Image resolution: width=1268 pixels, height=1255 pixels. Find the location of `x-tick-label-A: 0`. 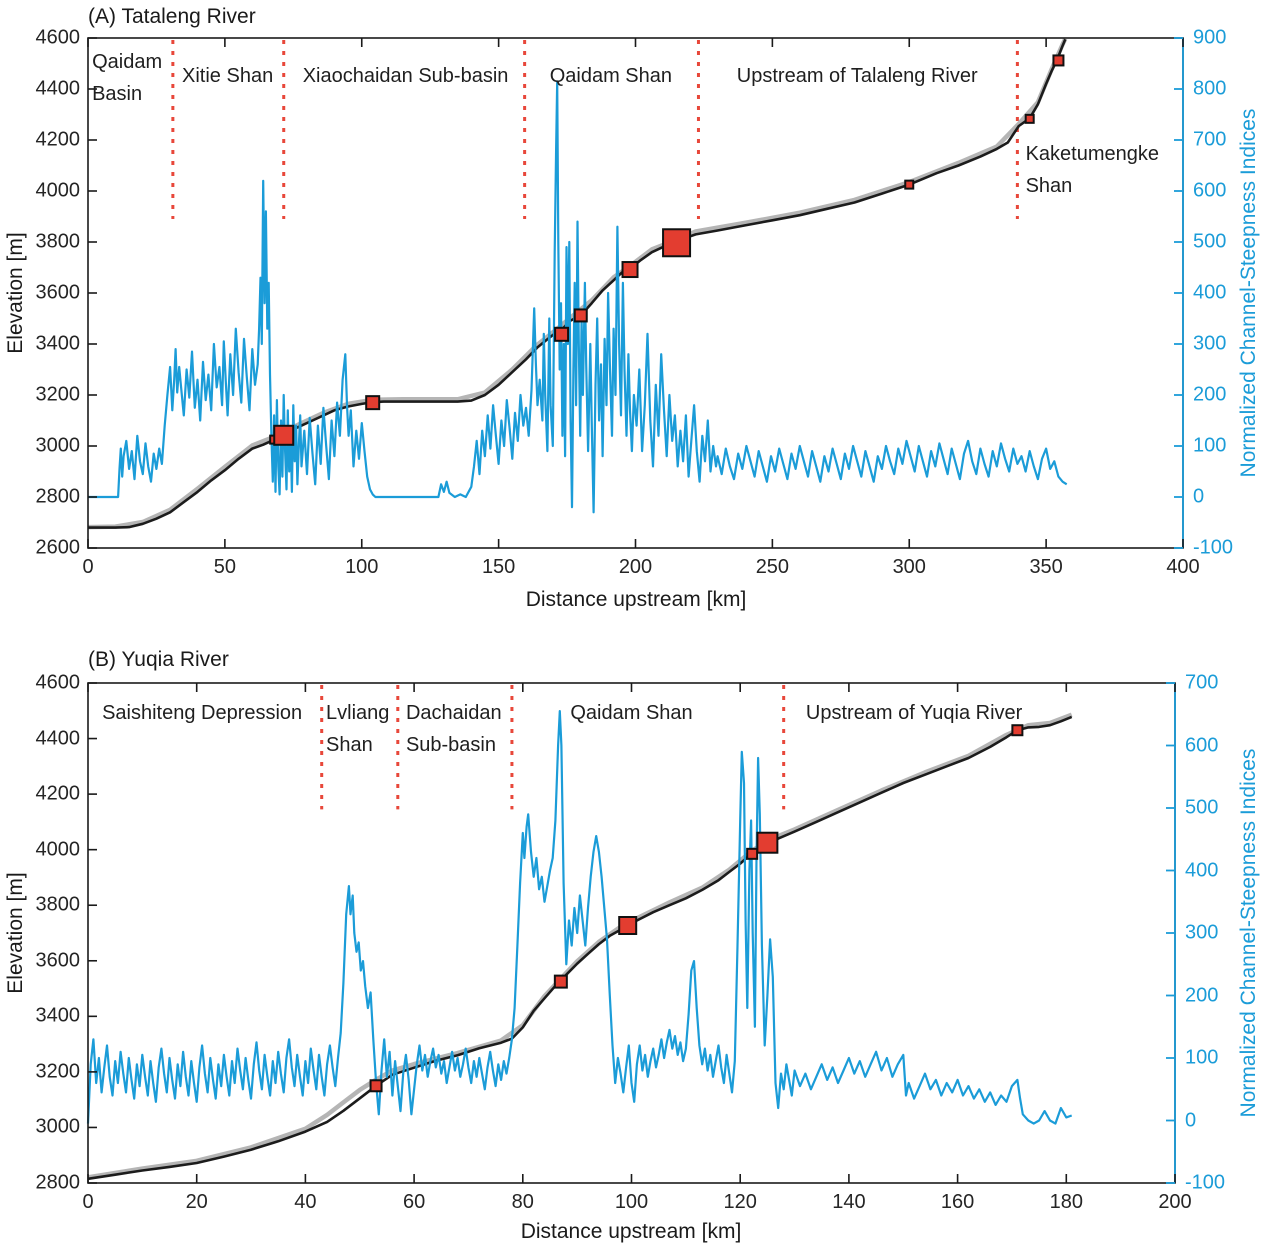

x-tick-label-A: 0 is located at coordinates (88, 567).